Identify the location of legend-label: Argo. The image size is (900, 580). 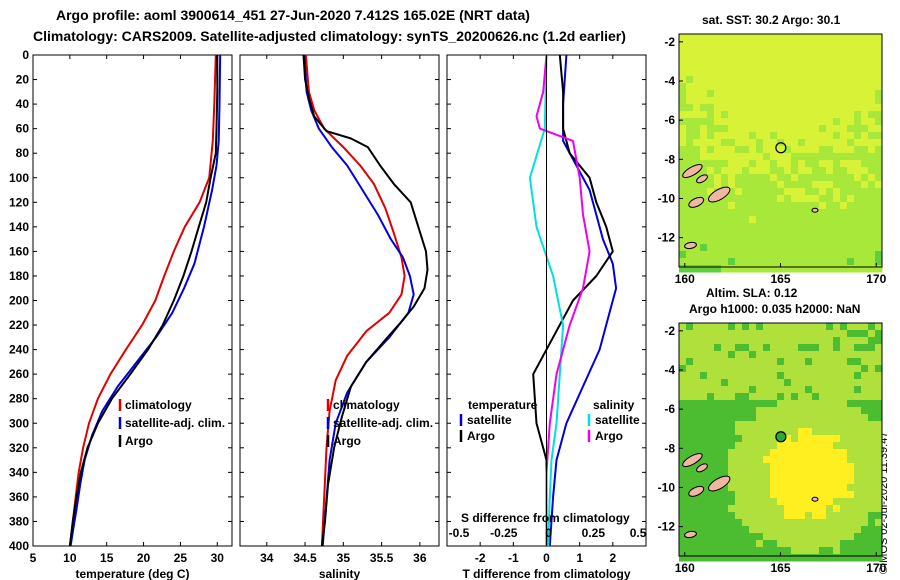
(139, 441).